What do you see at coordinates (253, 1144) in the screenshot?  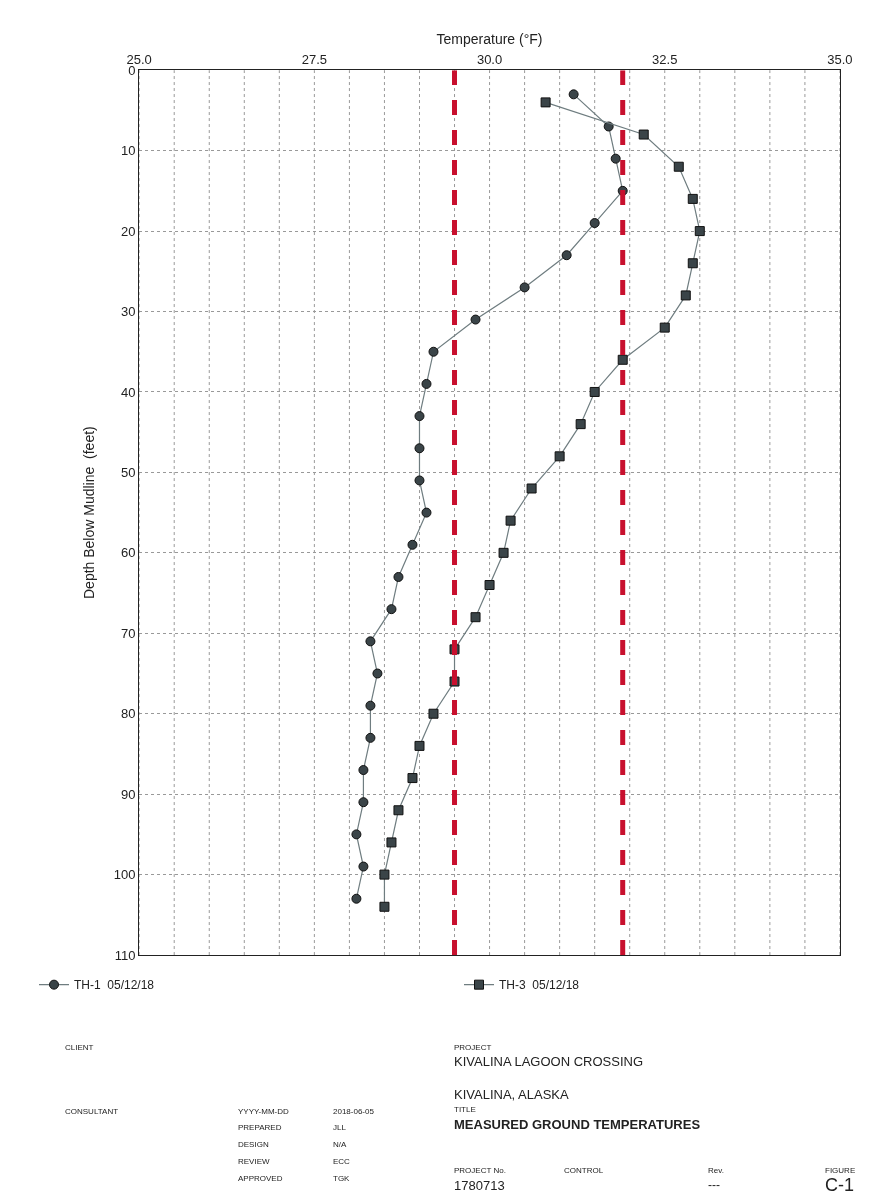 I see `text: DESIGN` at bounding box center [253, 1144].